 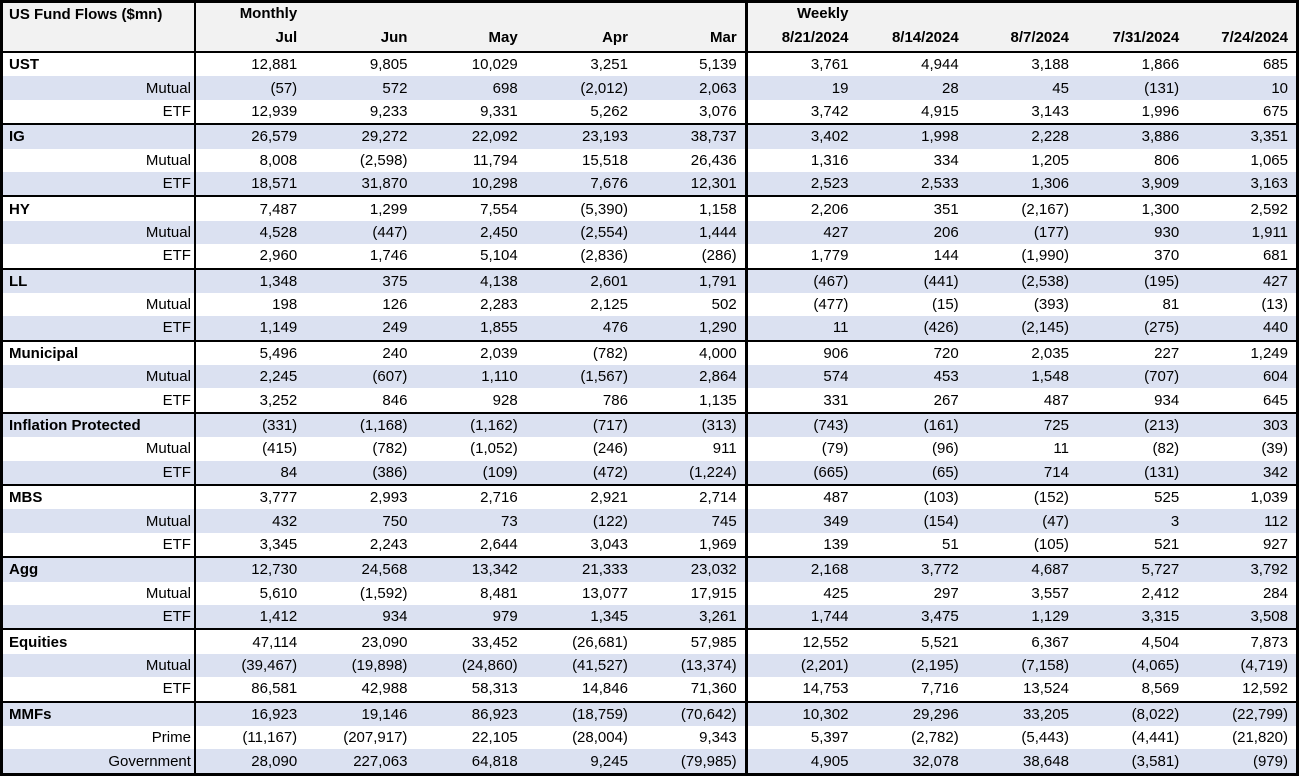 I want to click on cell: 1,911, so click(x=1242, y=232).